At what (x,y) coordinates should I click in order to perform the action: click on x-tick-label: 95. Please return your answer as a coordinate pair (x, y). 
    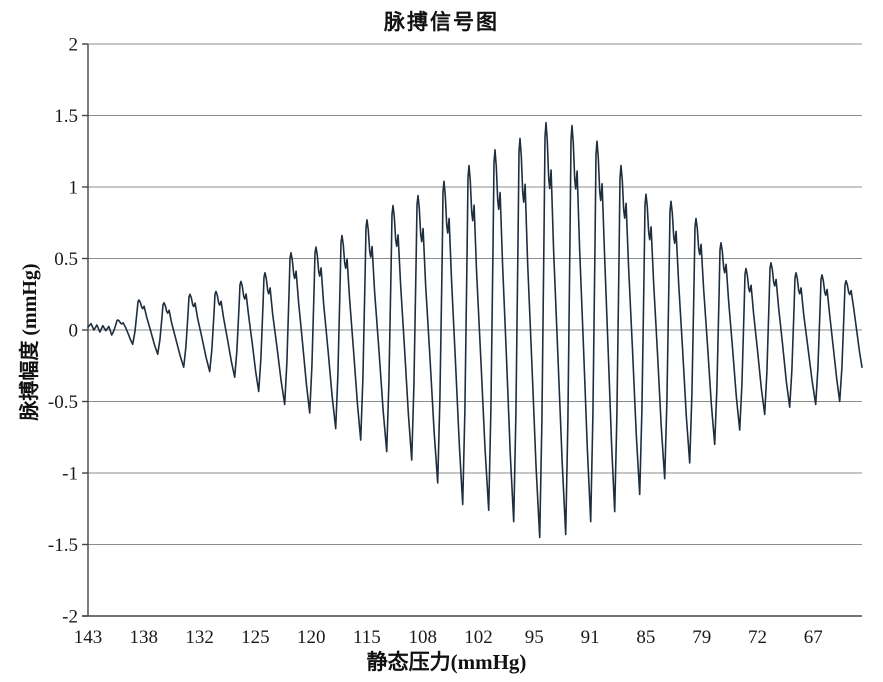
    Looking at the image, I should click on (534, 637).